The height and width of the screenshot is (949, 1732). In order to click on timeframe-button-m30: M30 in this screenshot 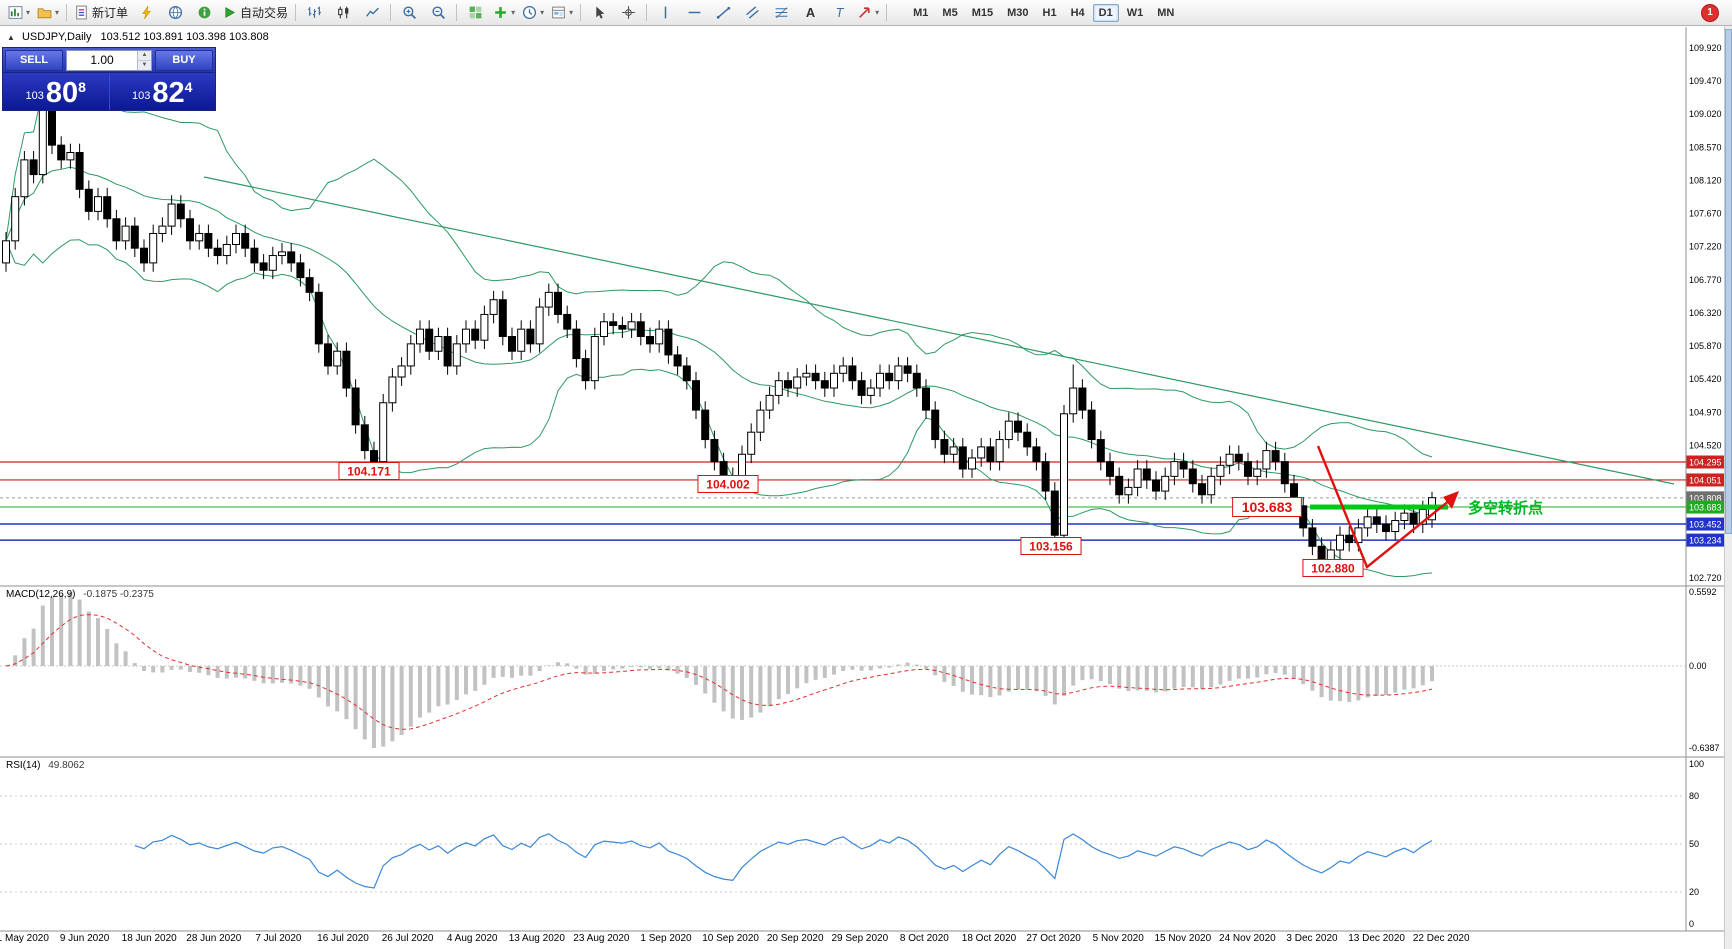, I will do `click(1018, 12)`.